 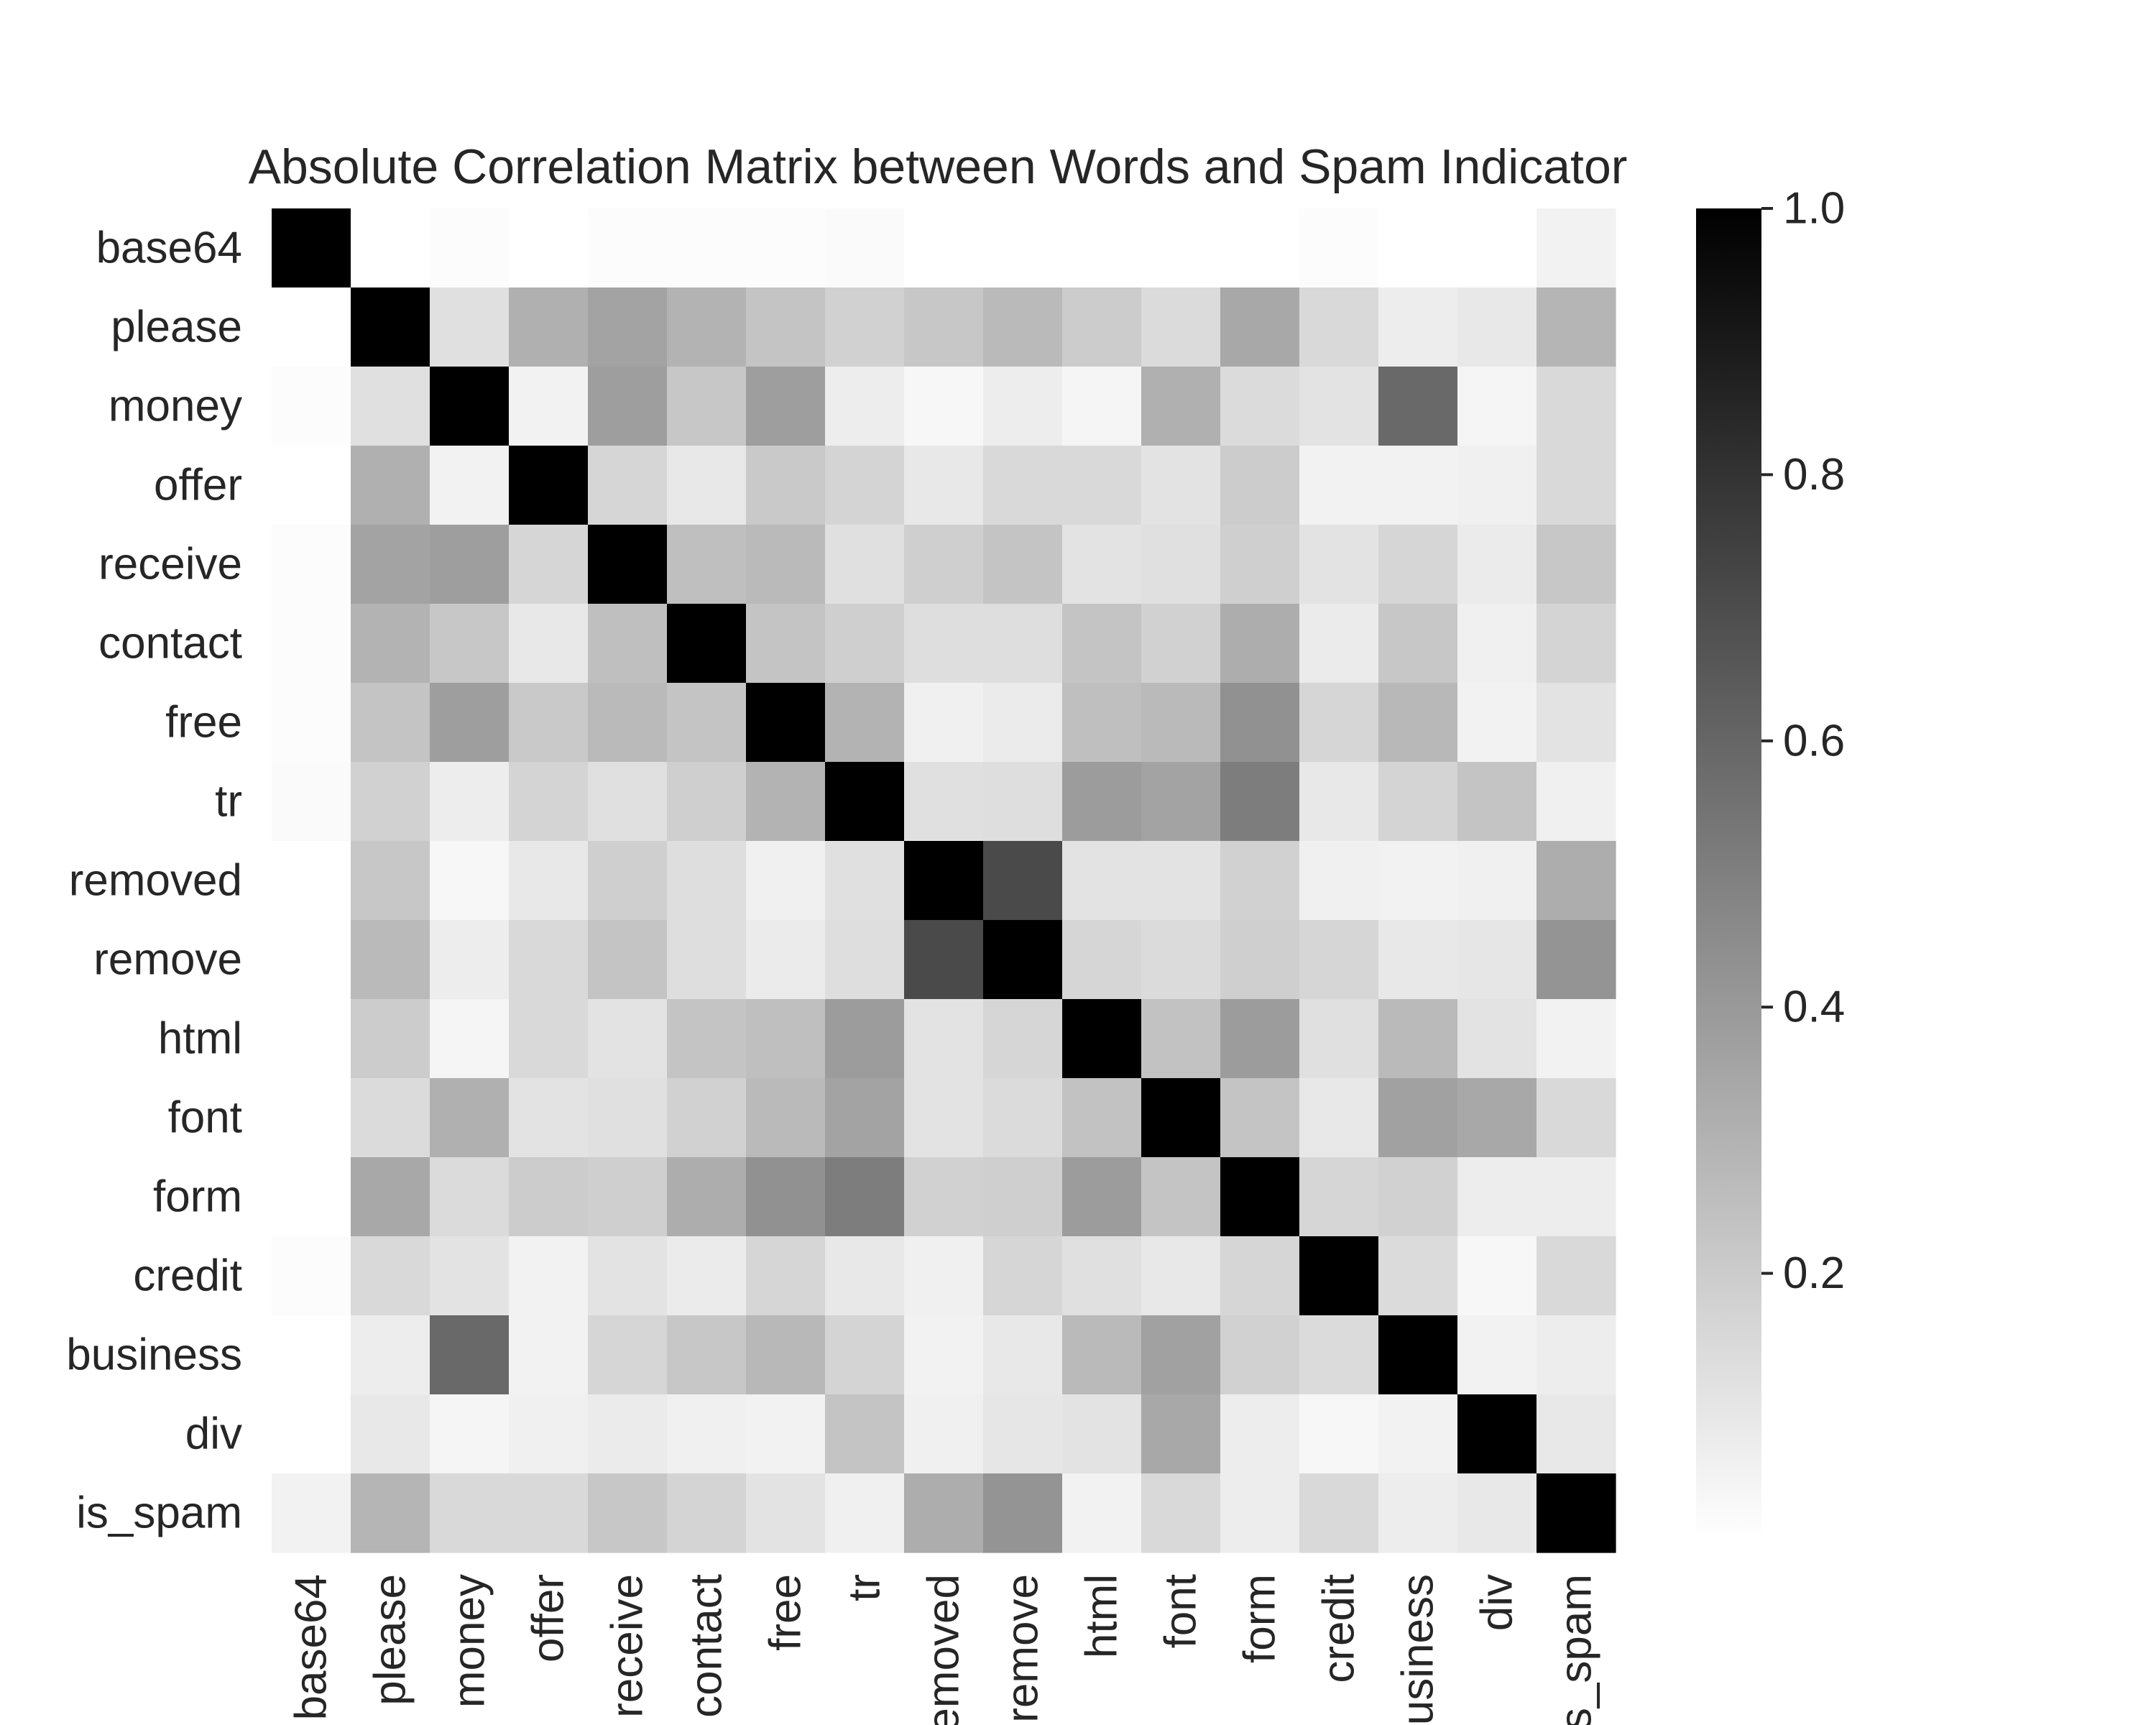 What do you see at coordinates (1181, 1434) in the screenshot?
I see `heatmap-cell-div-font` at bounding box center [1181, 1434].